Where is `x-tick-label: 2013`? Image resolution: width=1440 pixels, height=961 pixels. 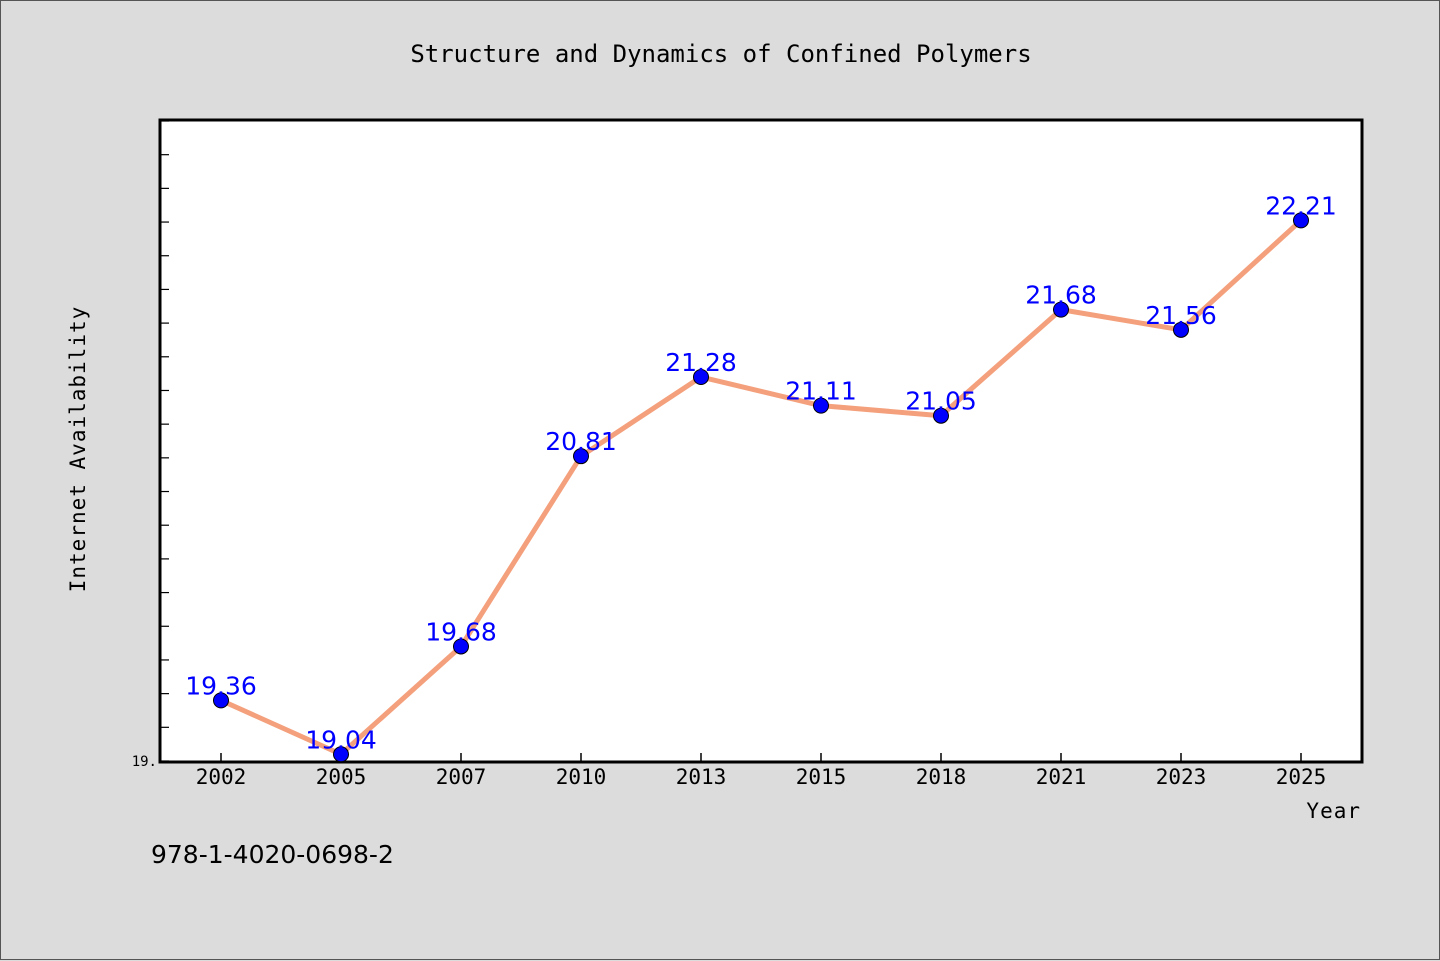
x-tick-label: 2013 is located at coordinates (701, 777).